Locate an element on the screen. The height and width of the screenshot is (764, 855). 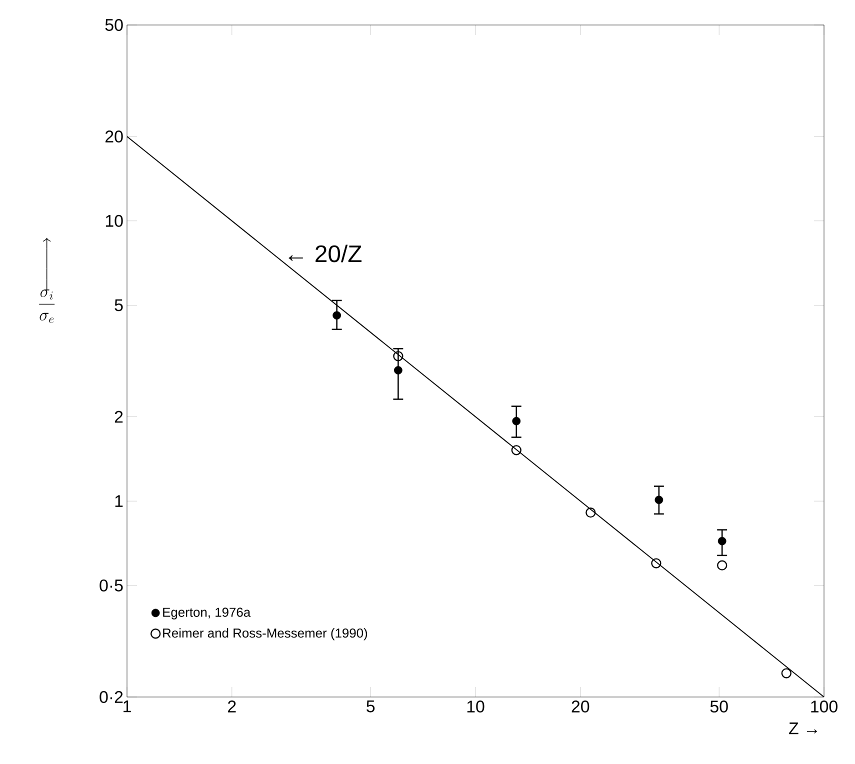
x-tick-label: 1 is located at coordinates (127, 706).